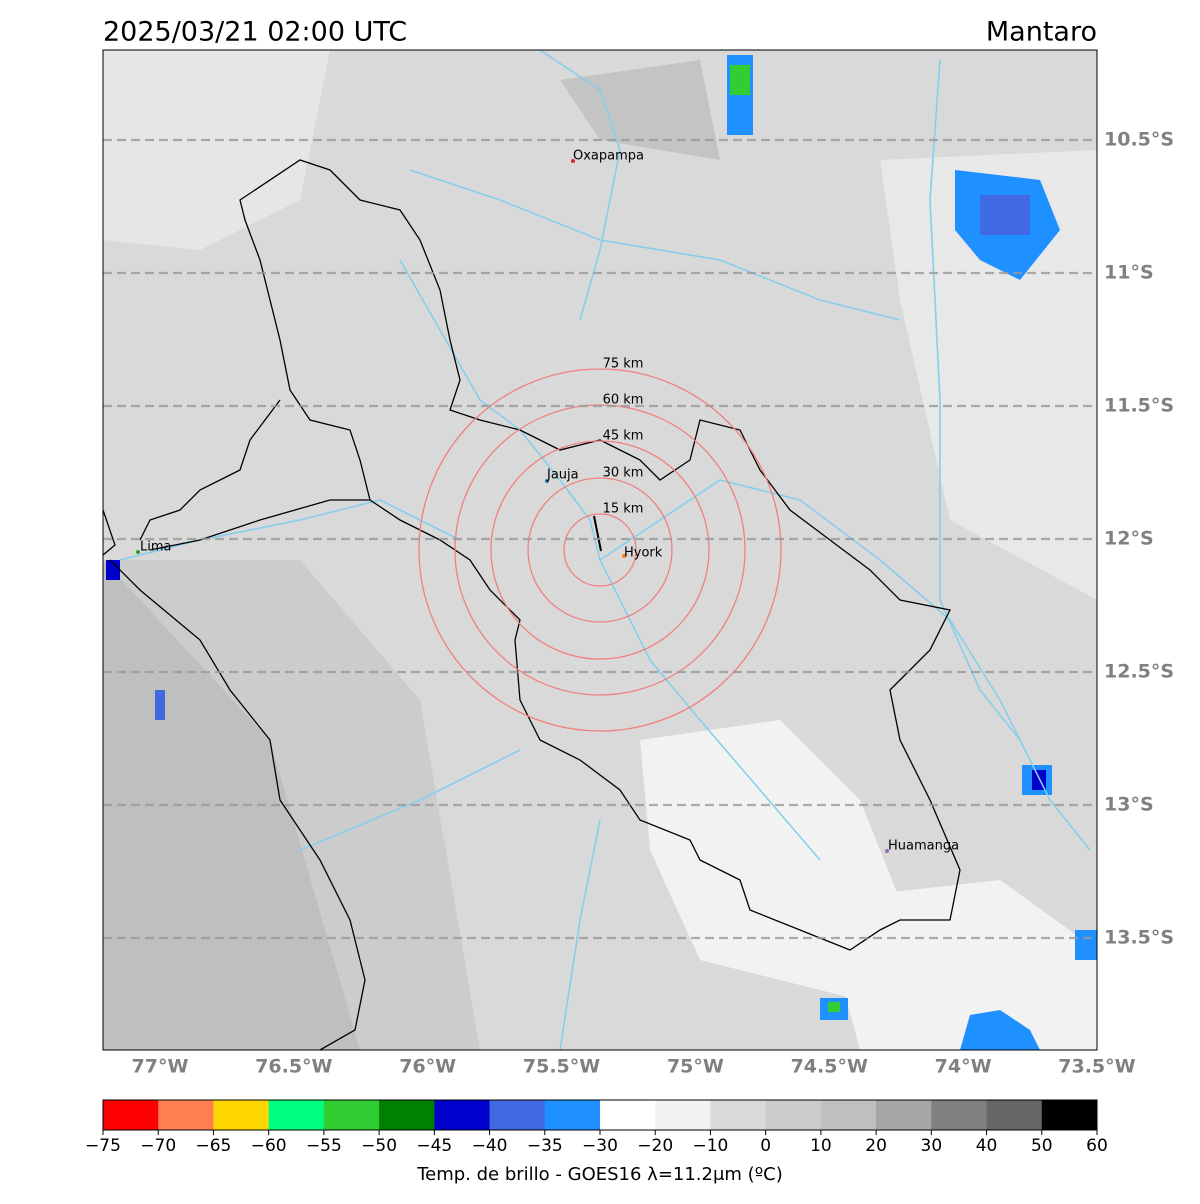 This screenshot has height=1204, width=1200. Describe the element at coordinates (623, 436) in the screenshot. I see `ring-label: 45 km` at that location.